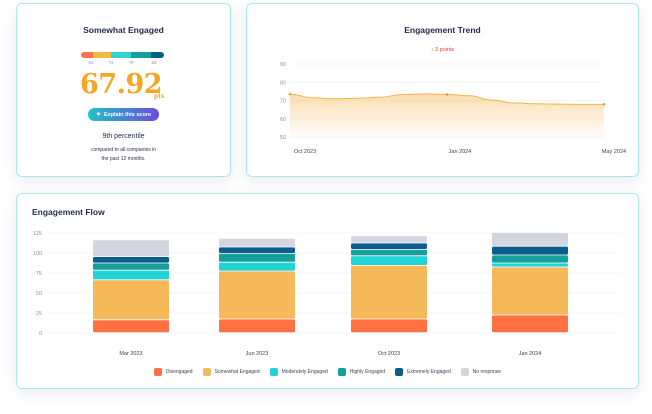  Describe the element at coordinates (367, 372) in the screenshot. I see `legend-label: Highly Engaged` at that location.